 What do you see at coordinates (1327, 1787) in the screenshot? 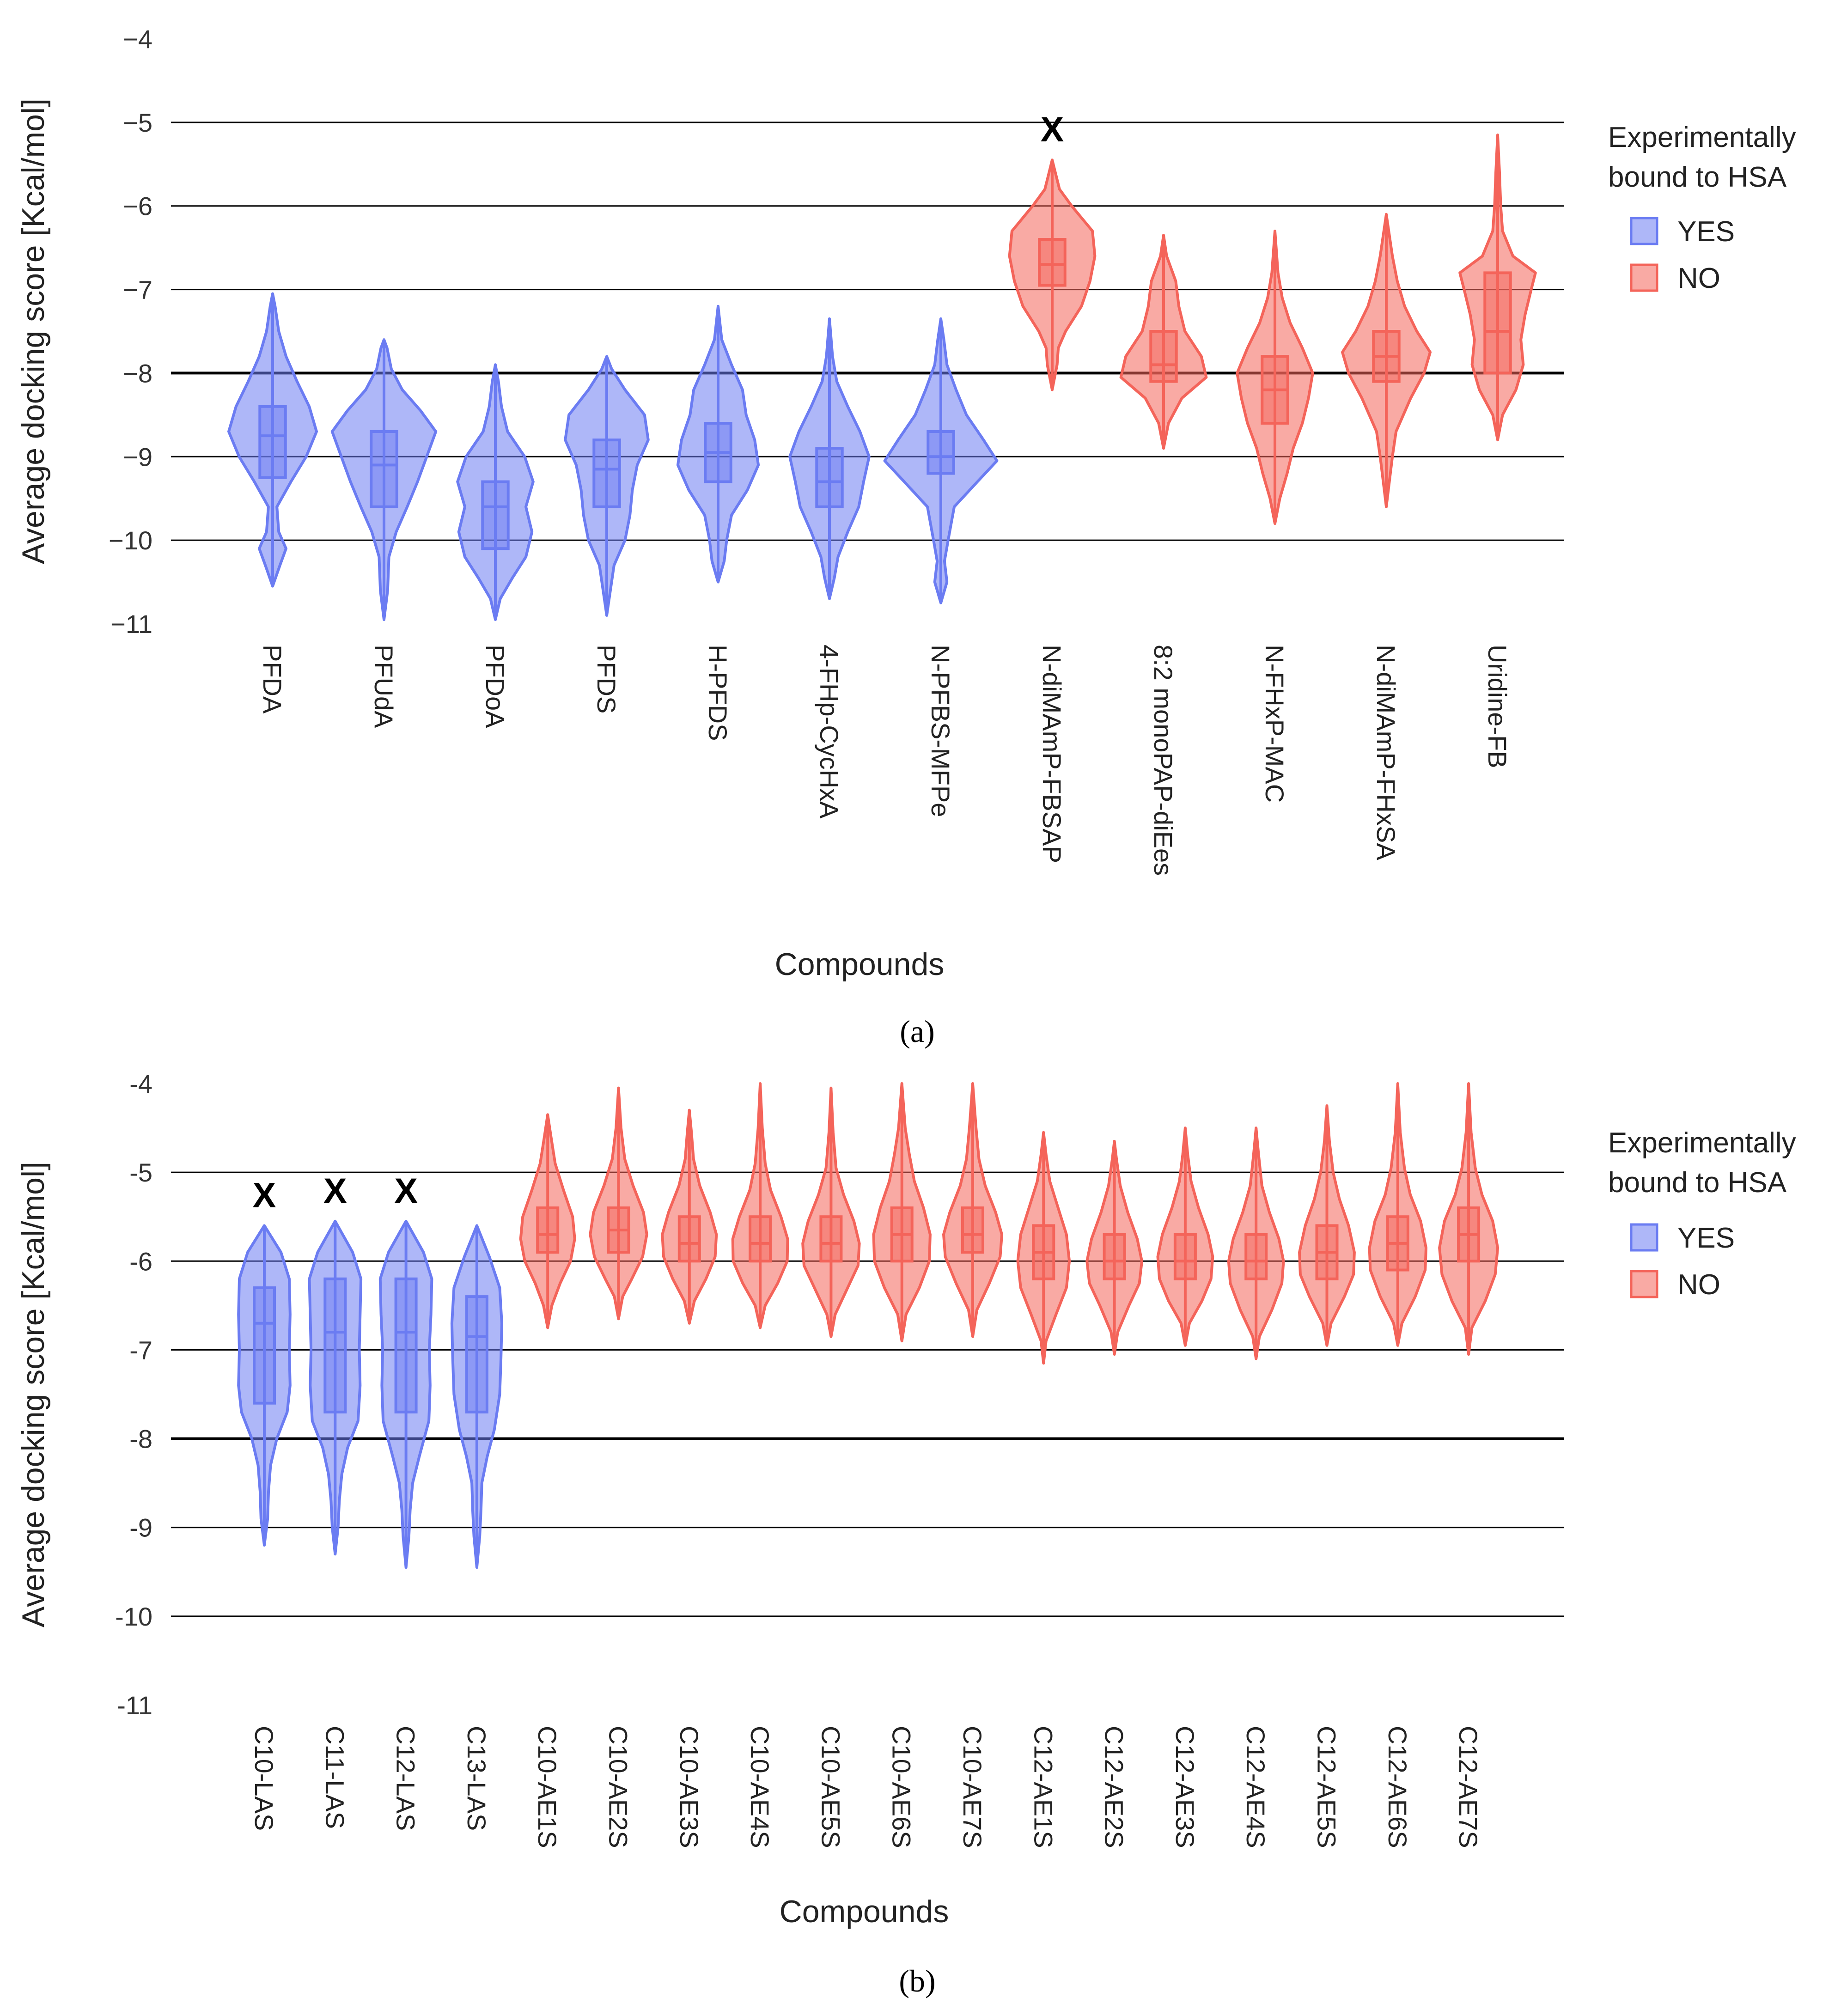
I see `x-tick-label: C12-AE5S` at bounding box center [1327, 1787].